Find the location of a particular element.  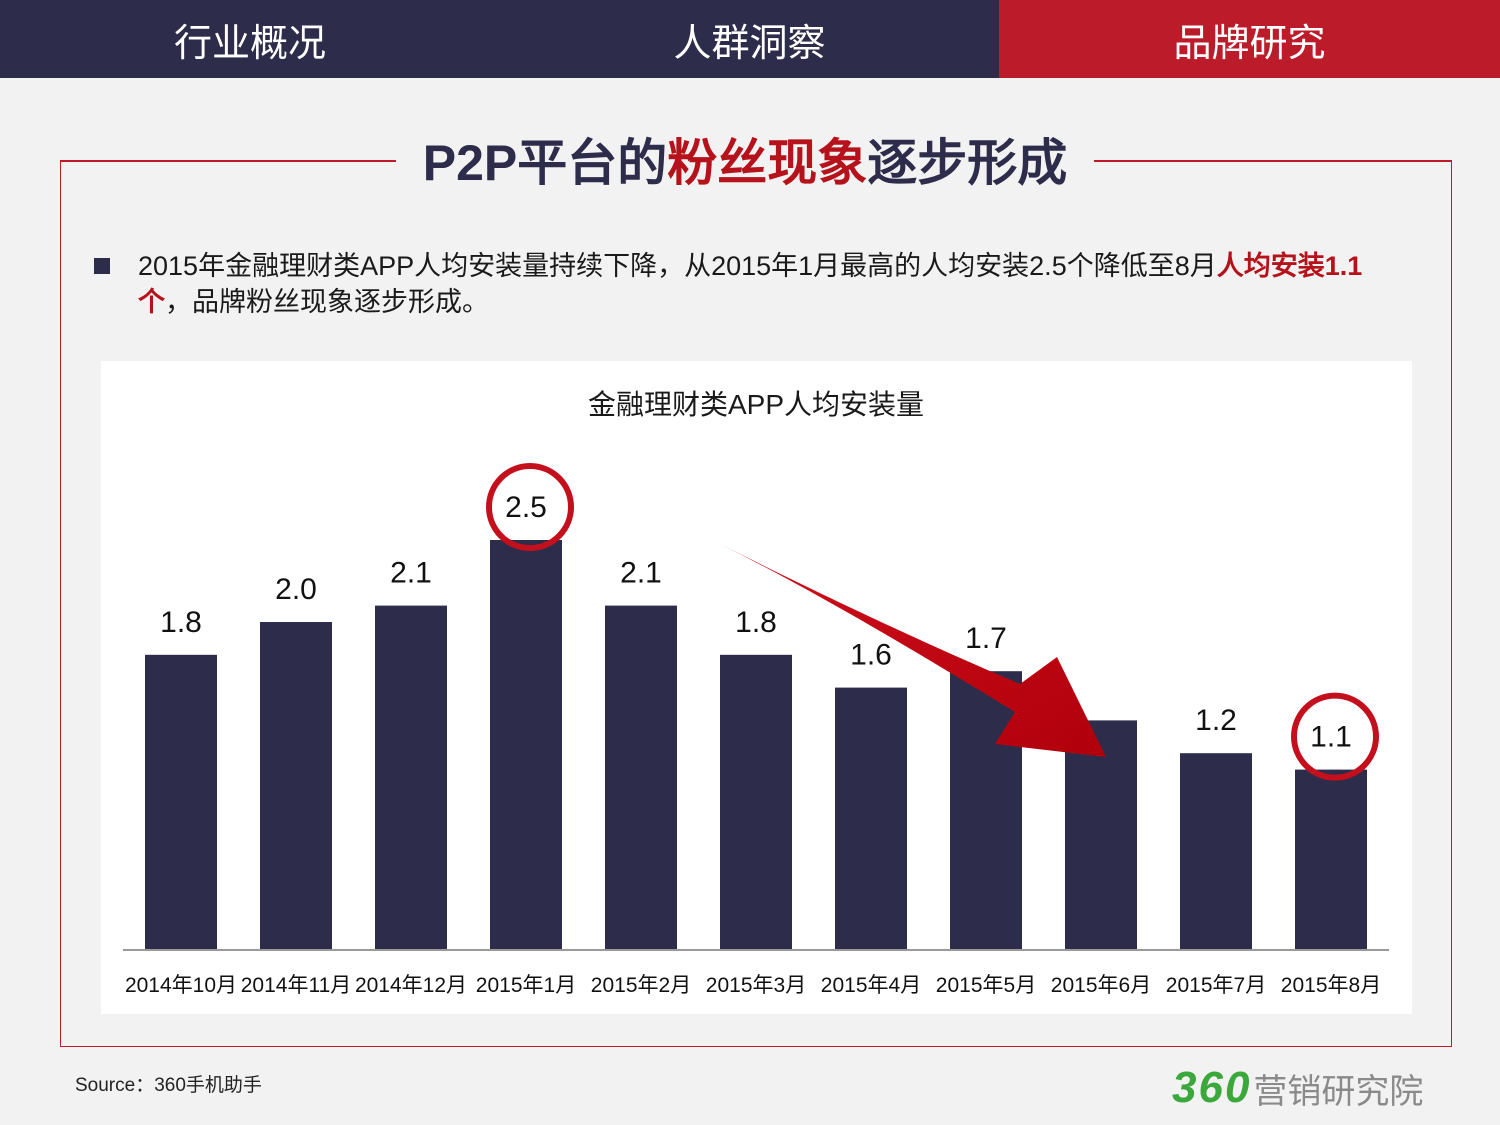

bullet-marker is located at coordinates (102, 266).